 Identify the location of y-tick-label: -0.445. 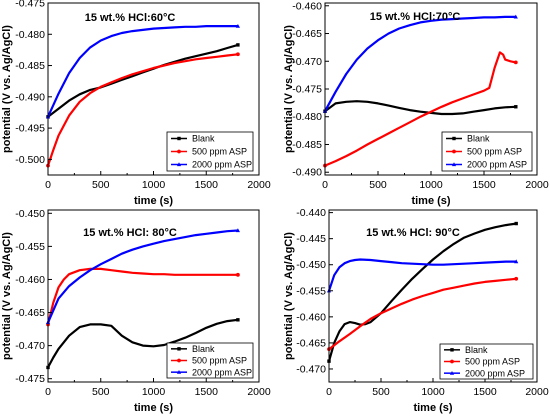
(311, 239).